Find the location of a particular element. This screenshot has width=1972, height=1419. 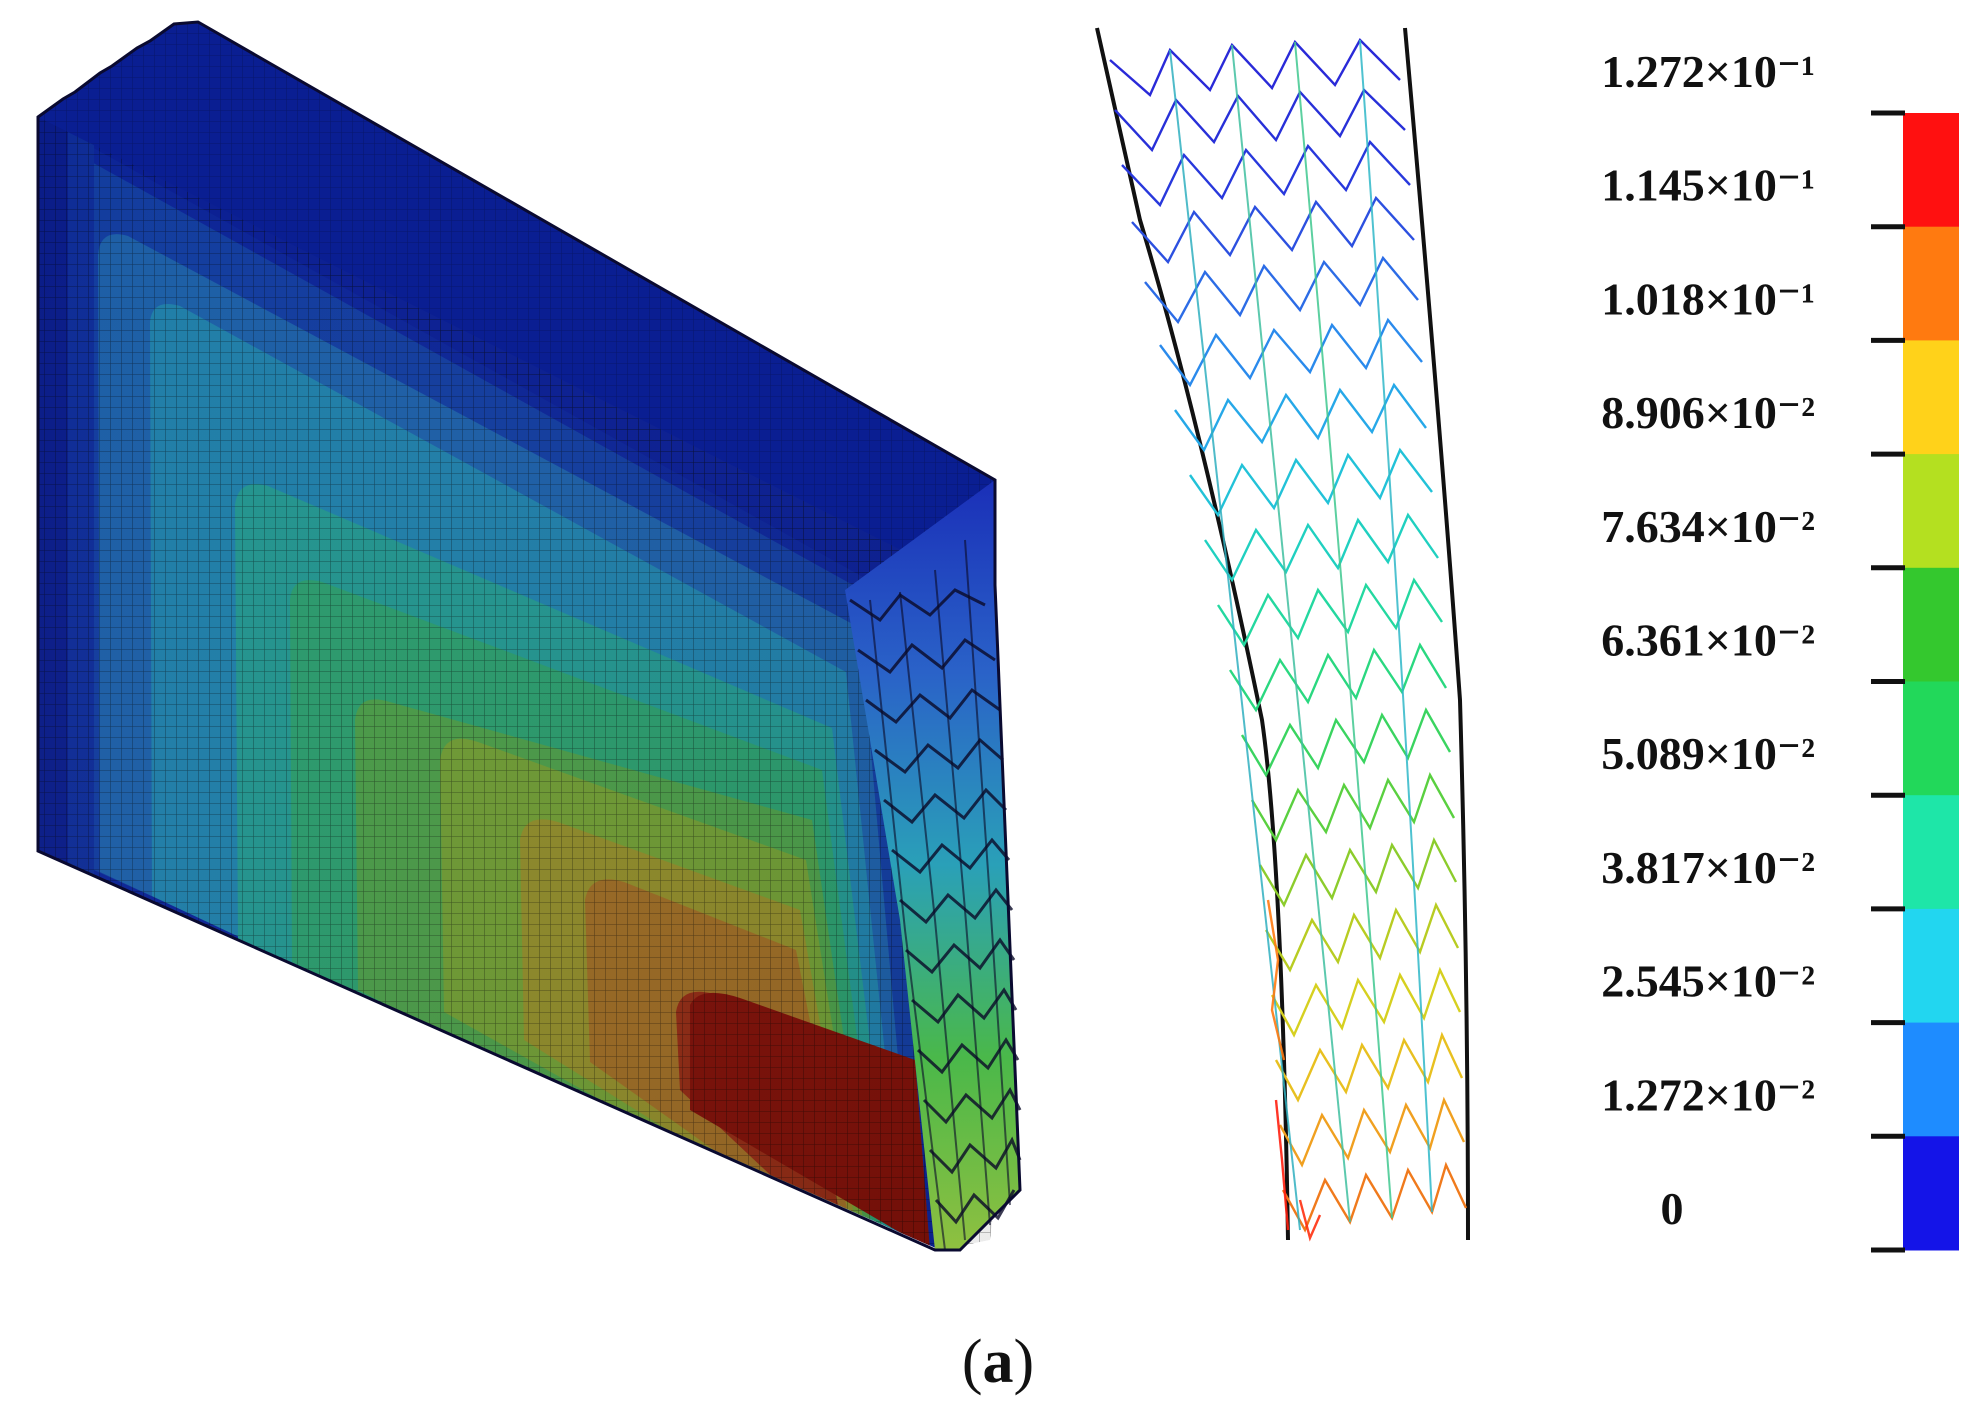

legend-label: 1.018×10⁻¹ is located at coordinates (1708, 298).